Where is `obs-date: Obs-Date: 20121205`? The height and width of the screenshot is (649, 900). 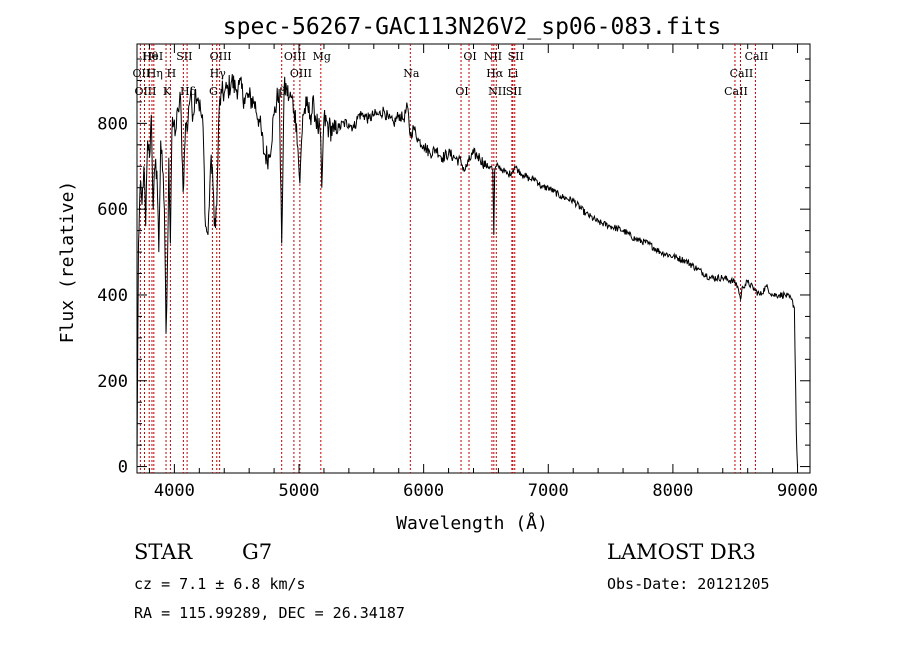 obs-date: Obs-Date: 20121205 is located at coordinates (688, 584).